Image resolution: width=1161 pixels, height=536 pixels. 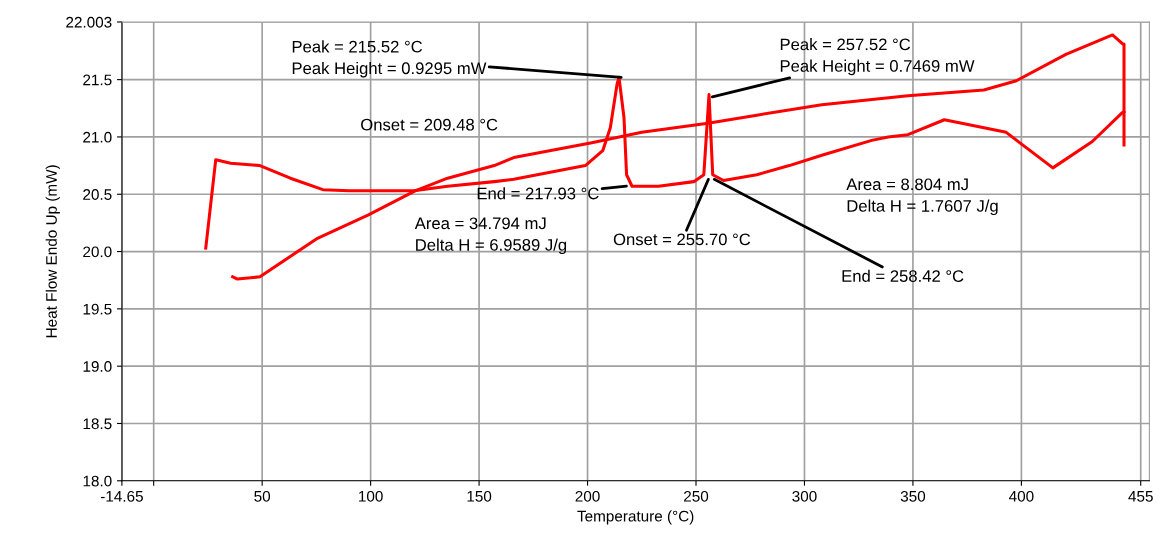 I want to click on annotation: Area = 34.794 mJ Delta H = 6.9589 J/g, so click(x=490, y=236).